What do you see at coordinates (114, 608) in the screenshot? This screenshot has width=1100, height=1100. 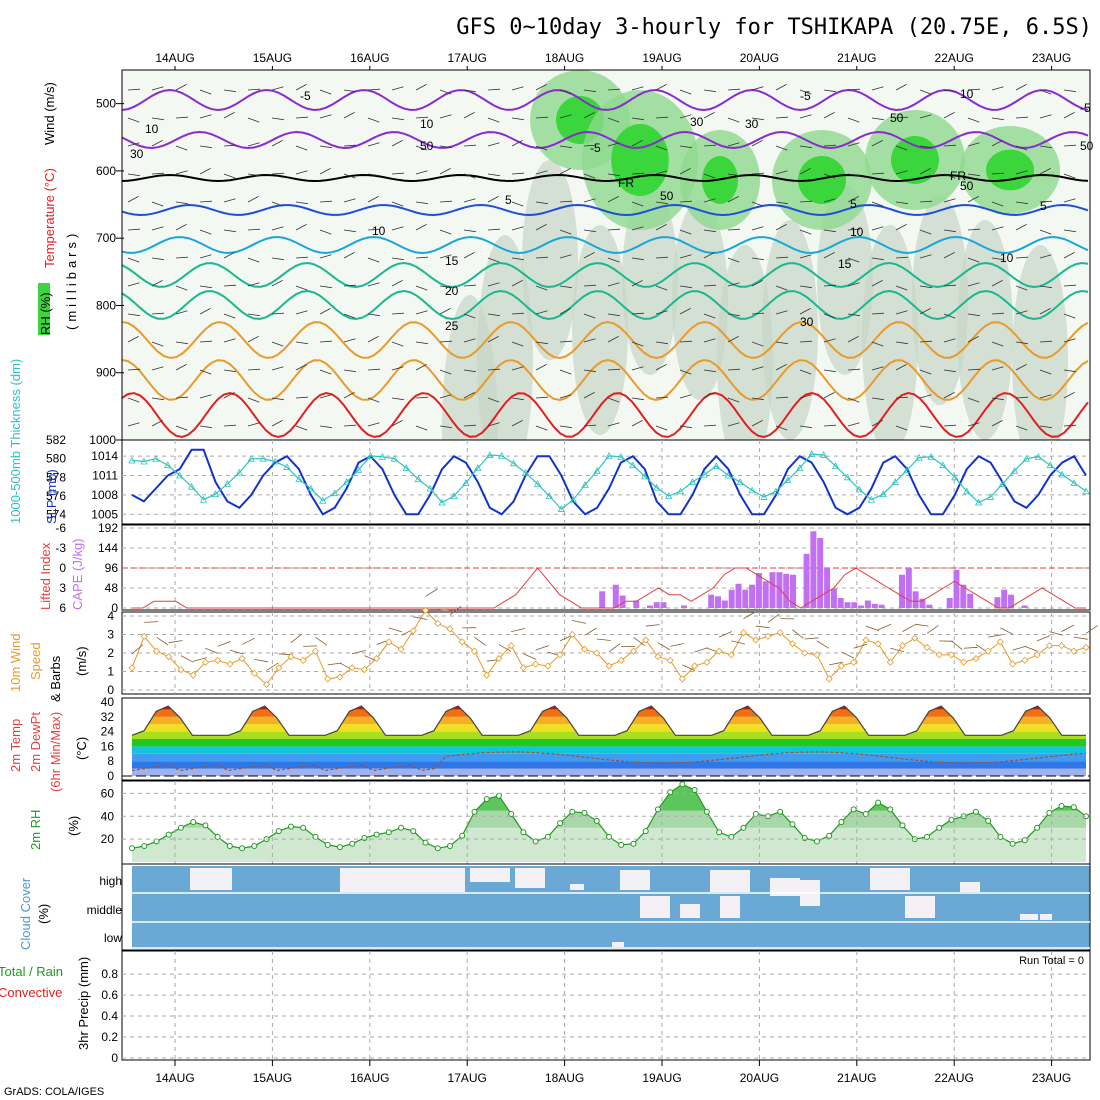 I see `cape-tick-label: 0` at bounding box center [114, 608].